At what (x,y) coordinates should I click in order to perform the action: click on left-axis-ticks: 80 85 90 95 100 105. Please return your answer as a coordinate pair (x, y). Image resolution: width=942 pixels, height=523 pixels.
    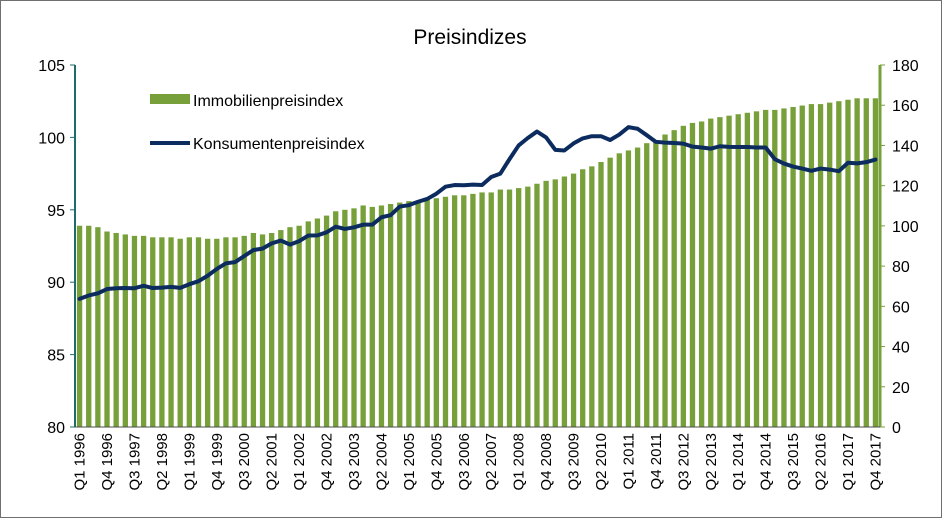
    Looking at the image, I should click on (56, 247).